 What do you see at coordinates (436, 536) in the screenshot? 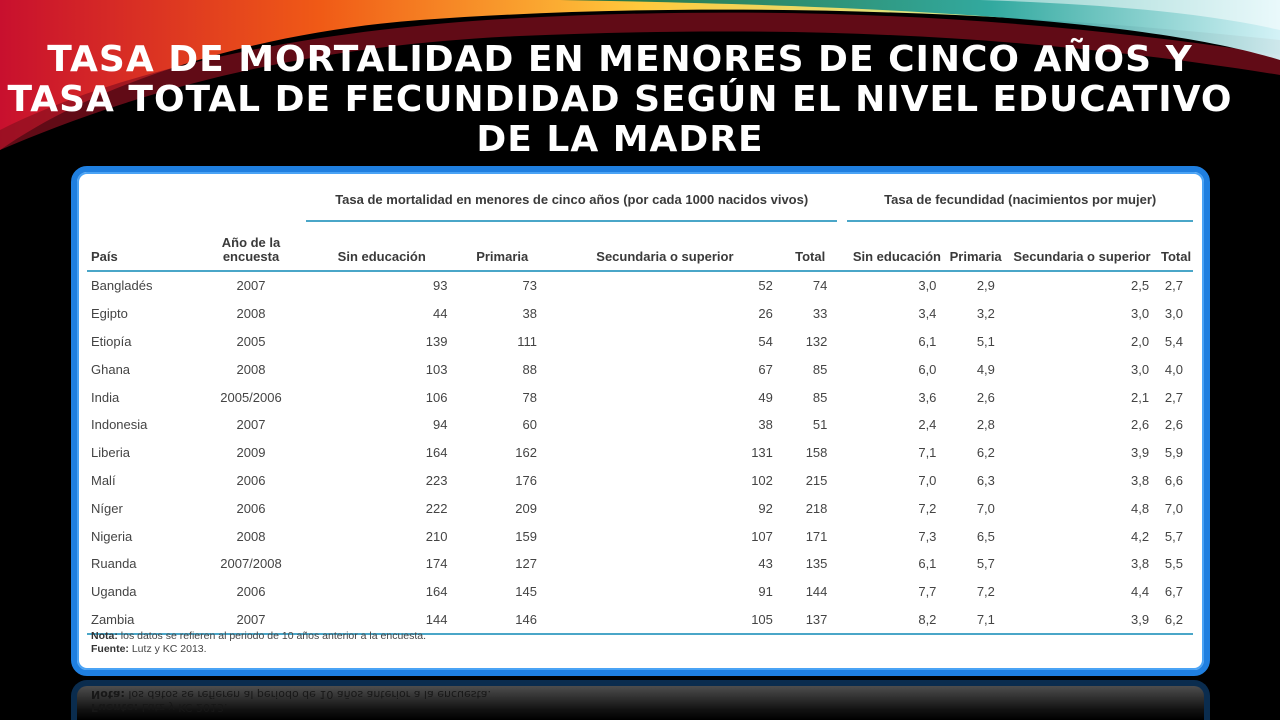
I see `cell-mortality-none: 210` at bounding box center [436, 536].